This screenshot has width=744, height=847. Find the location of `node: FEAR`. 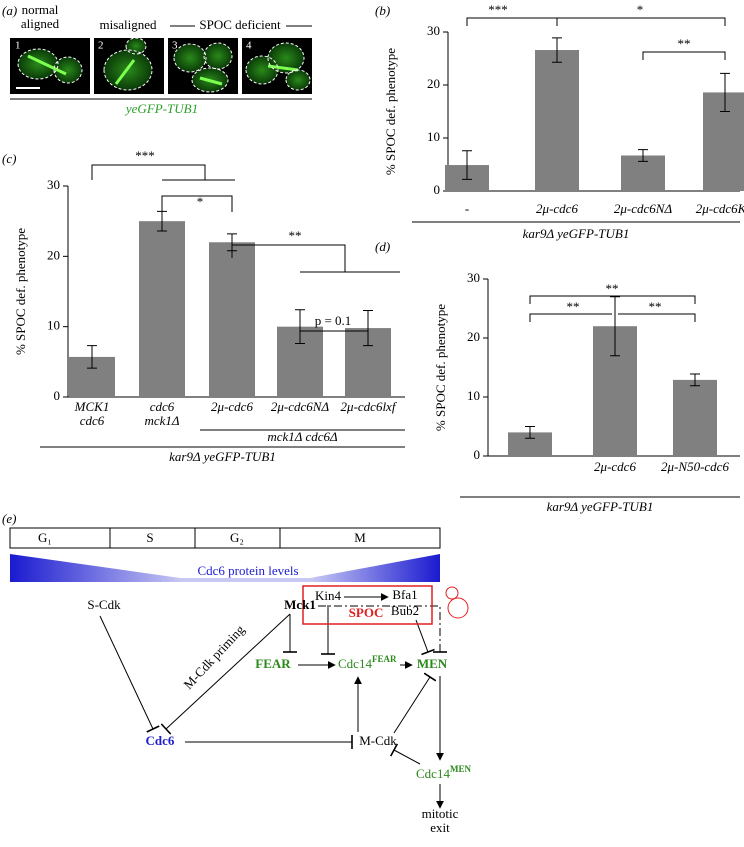

node: FEAR is located at coordinates (273, 663).